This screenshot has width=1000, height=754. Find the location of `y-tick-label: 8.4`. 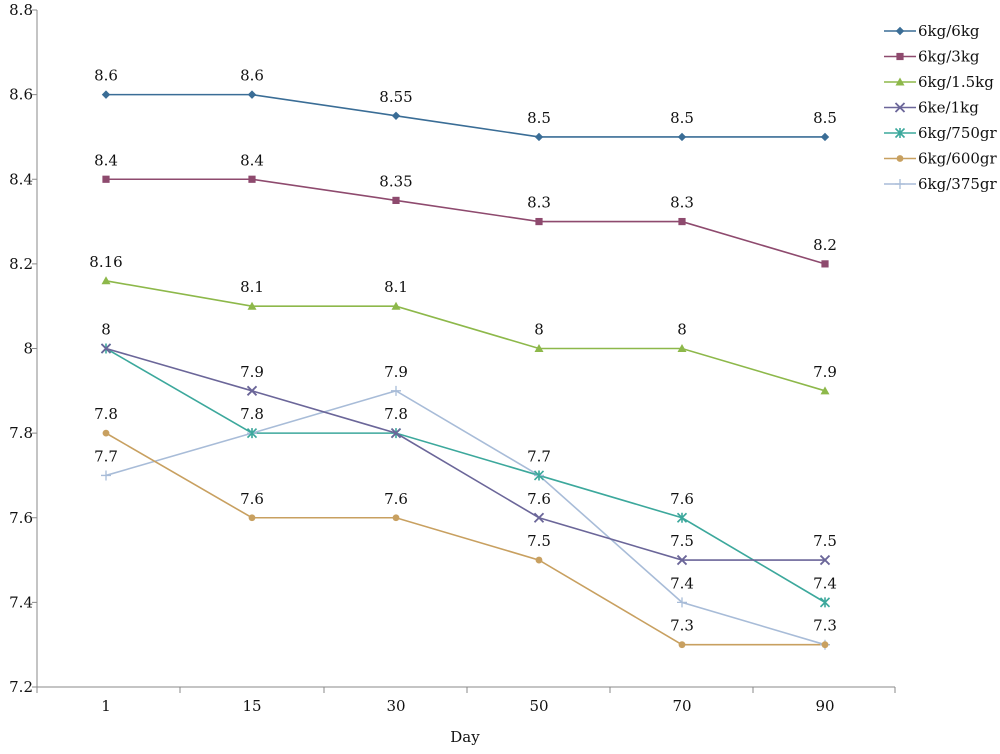

y-tick-label: 8.4 is located at coordinates (21, 179).